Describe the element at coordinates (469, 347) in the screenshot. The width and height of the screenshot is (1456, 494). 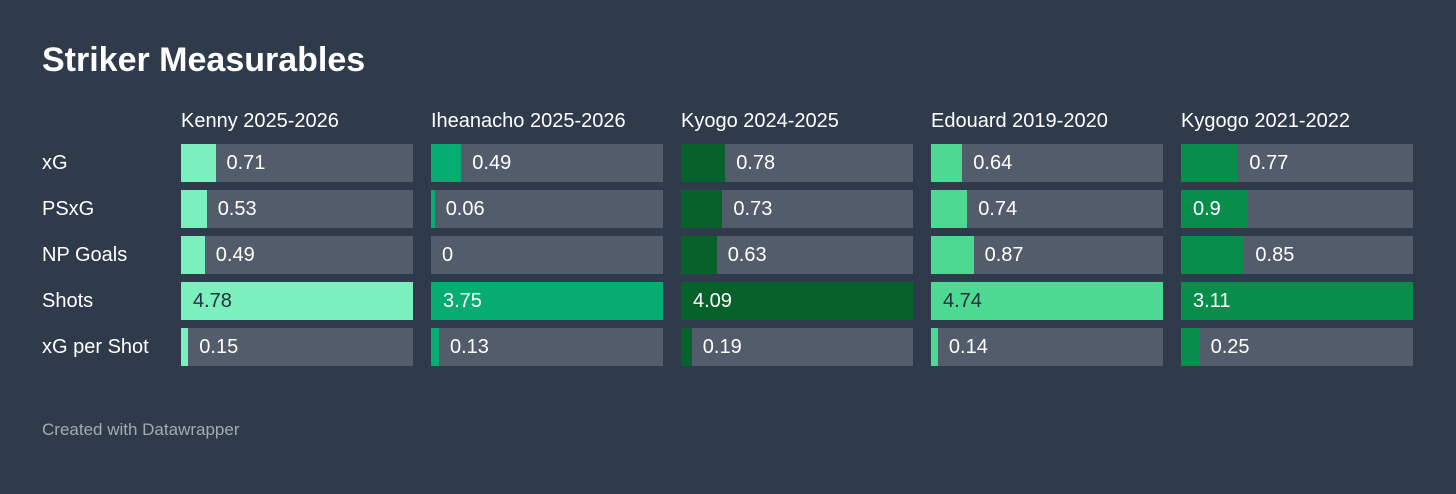
I see `bar-value: 0.13` at that location.